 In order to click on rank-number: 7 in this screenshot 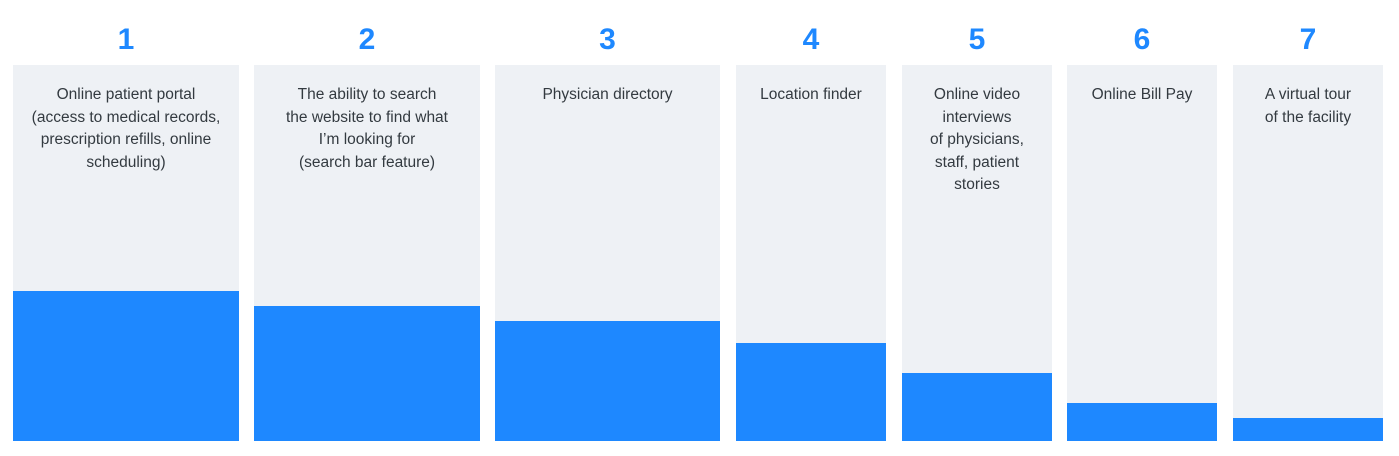, I will do `click(1308, 39)`.